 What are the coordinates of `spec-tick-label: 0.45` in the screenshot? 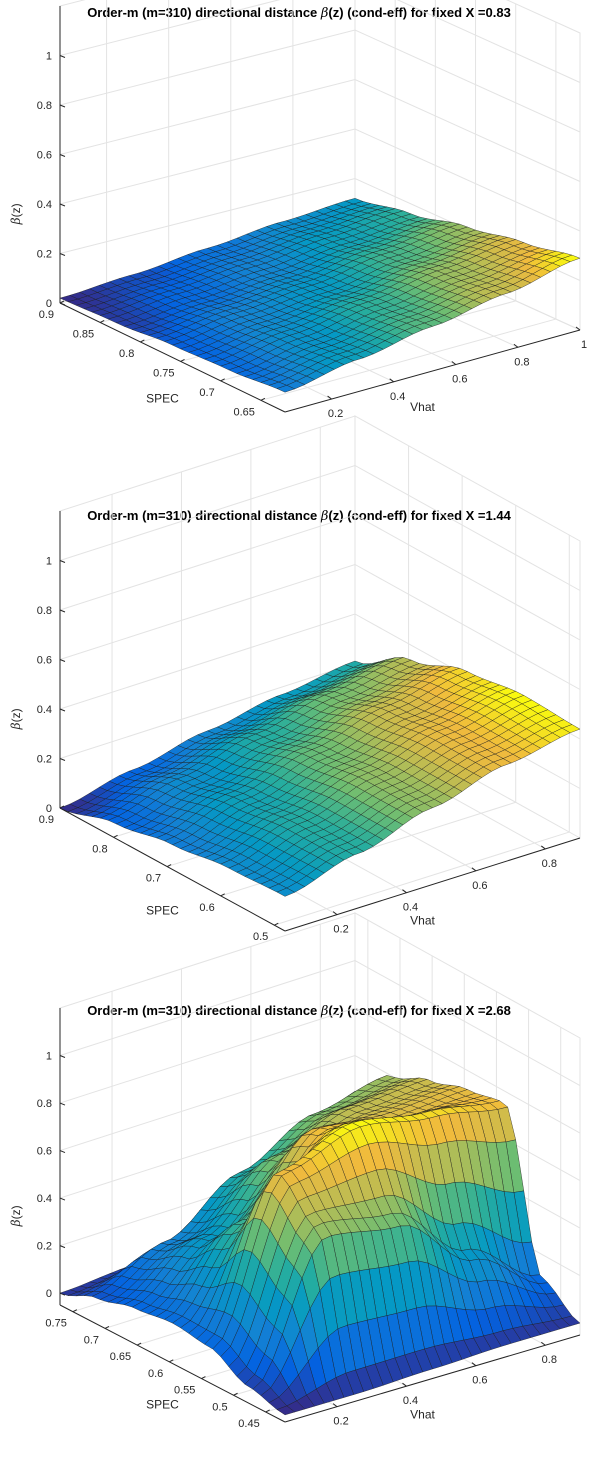 It's located at (248, 1424).